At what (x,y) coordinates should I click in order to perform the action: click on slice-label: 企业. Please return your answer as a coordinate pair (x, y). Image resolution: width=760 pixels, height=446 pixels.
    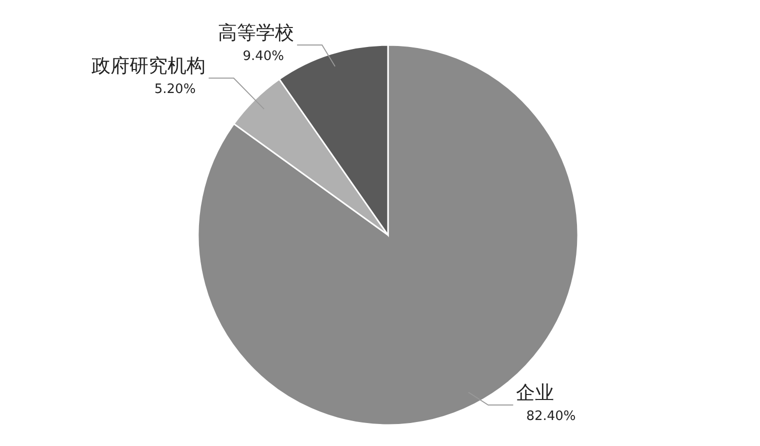
    Looking at the image, I should click on (535, 393).